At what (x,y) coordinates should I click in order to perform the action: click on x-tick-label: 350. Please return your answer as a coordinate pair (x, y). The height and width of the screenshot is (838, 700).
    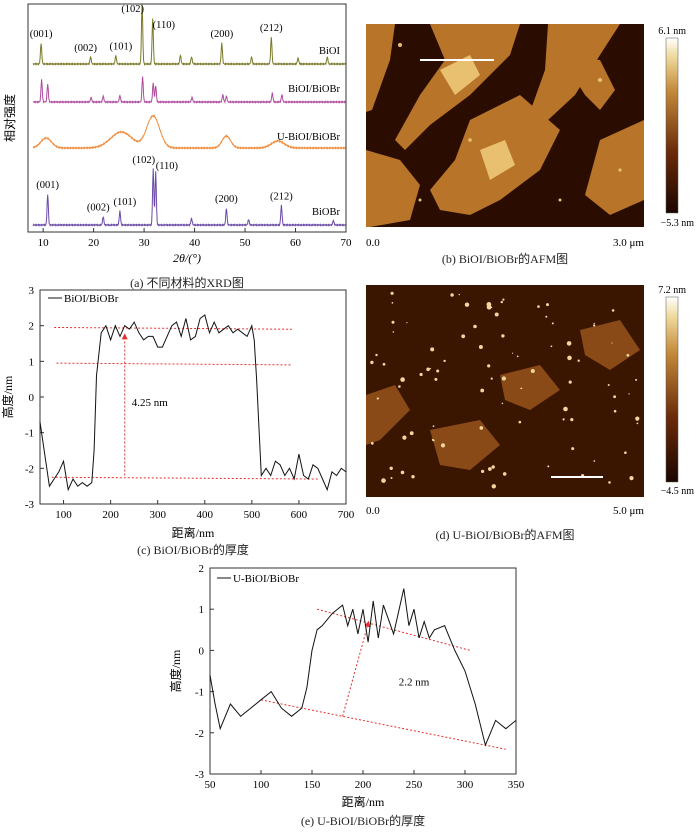
    Looking at the image, I should click on (516, 785).